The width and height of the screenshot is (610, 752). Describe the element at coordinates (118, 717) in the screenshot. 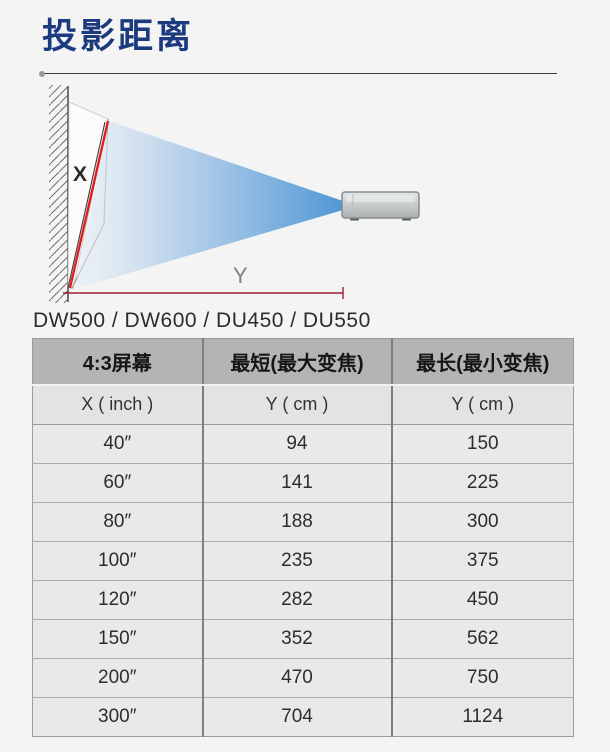

I see `cell-size: 300″` at that location.